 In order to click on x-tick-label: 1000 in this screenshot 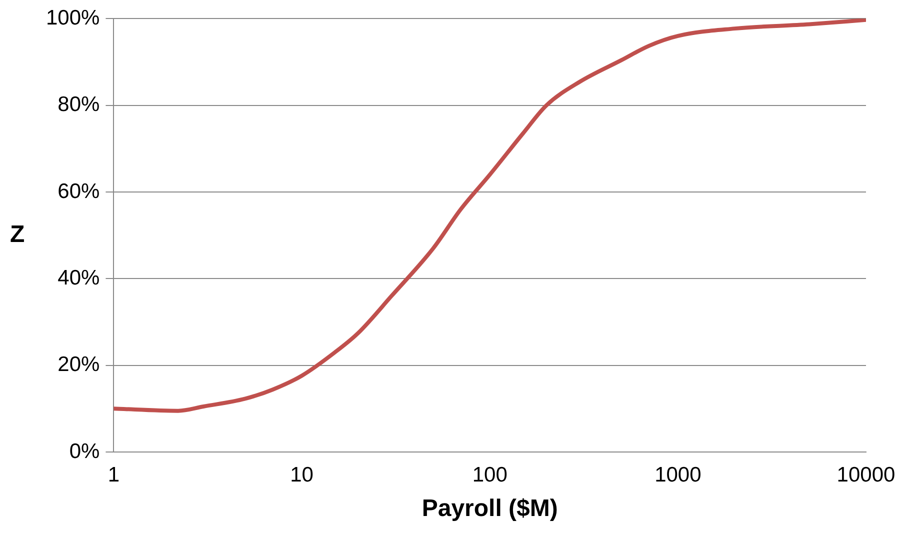, I will do `click(678, 474)`.